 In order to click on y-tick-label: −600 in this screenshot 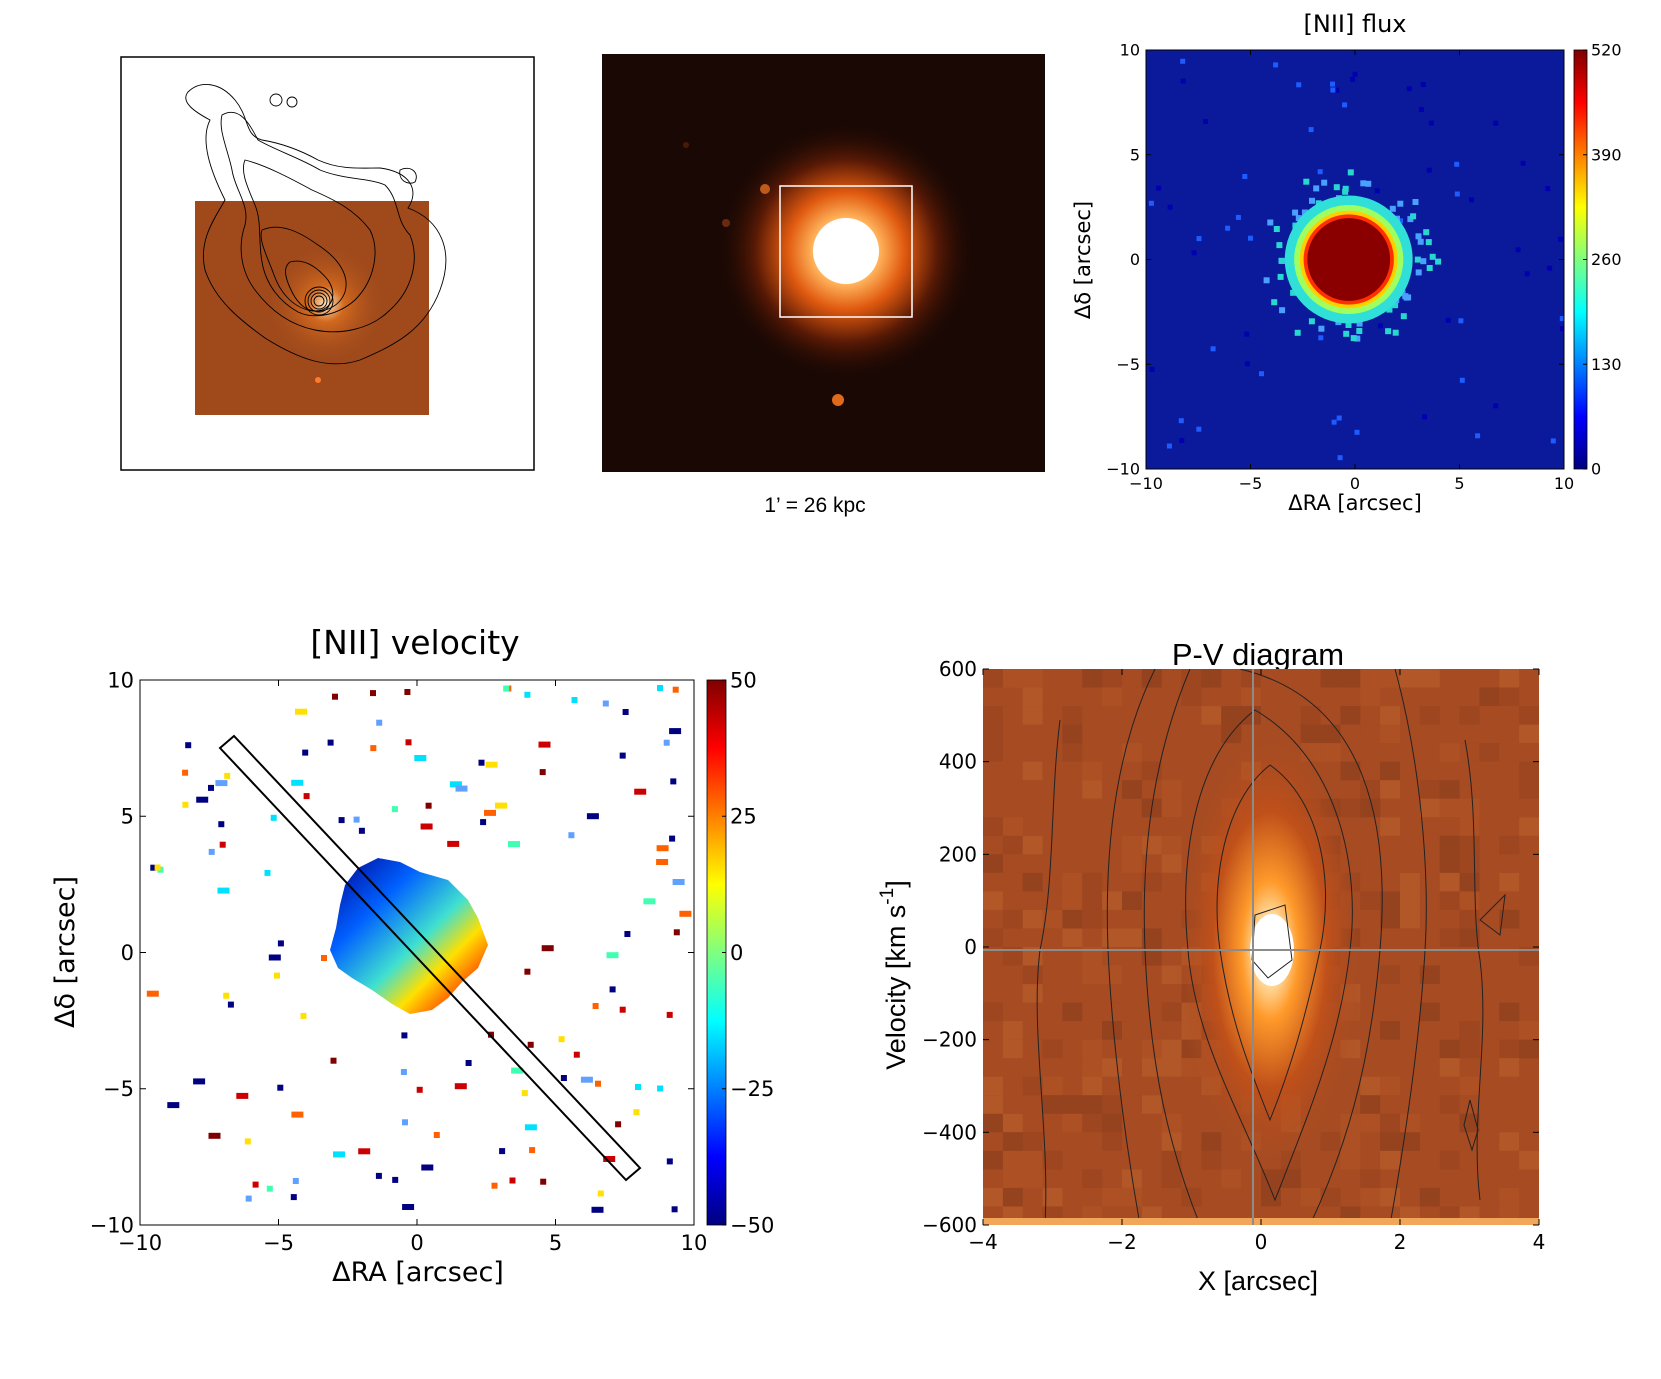, I will do `click(949, 1225)`.